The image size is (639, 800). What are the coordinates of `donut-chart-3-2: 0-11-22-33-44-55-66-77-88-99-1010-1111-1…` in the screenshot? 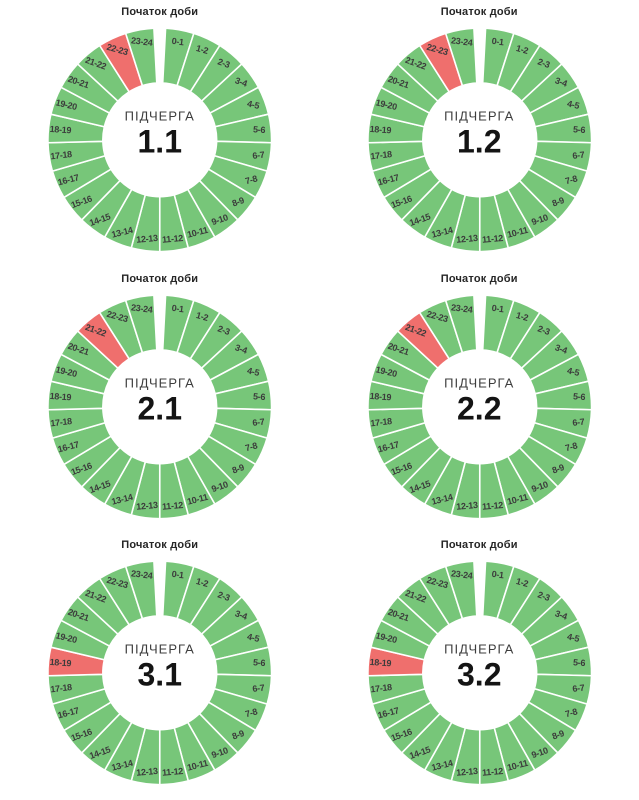 It's located at (479, 673).